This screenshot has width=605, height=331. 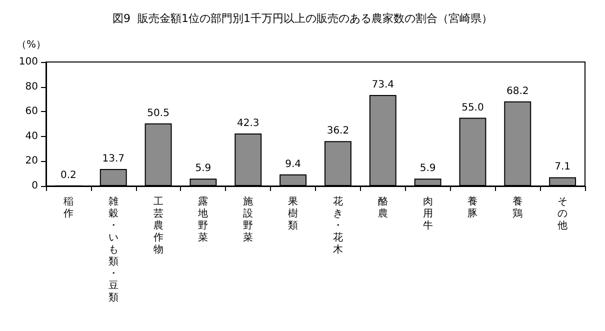 What do you see at coordinates (158, 113) in the screenshot?
I see `data-label: 50.5` at bounding box center [158, 113].